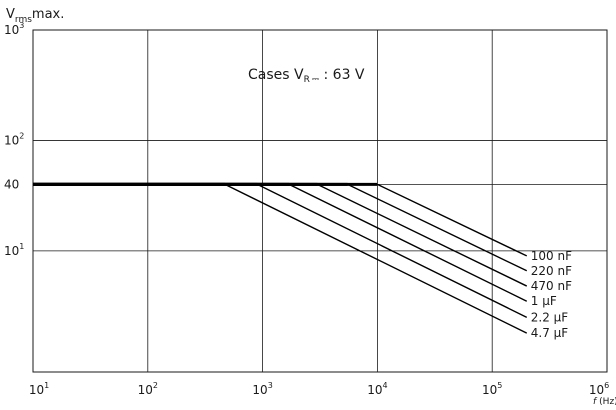  I want to click on series-label: 2.2 µF, so click(550, 317).